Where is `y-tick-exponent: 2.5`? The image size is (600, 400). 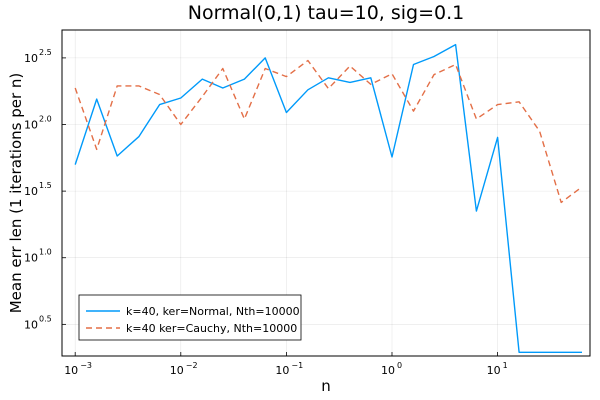 y-tick-exponent: 2.5 is located at coordinates (45, 52).